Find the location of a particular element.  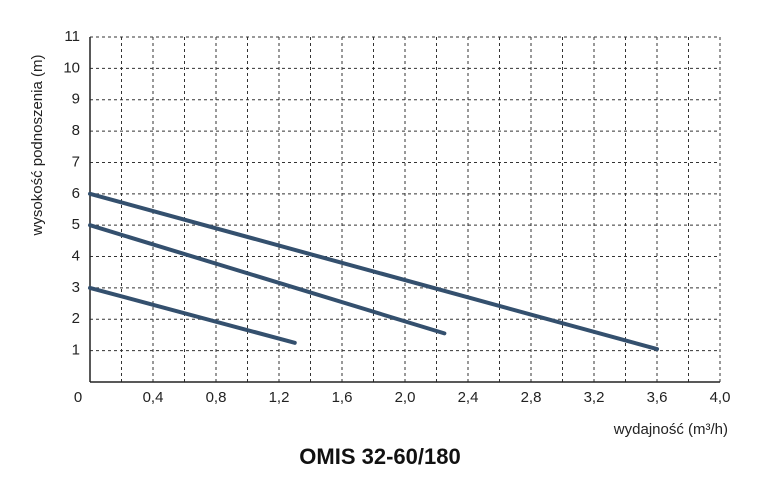

y-tick-label: 9 is located at coordinates (76, 99).